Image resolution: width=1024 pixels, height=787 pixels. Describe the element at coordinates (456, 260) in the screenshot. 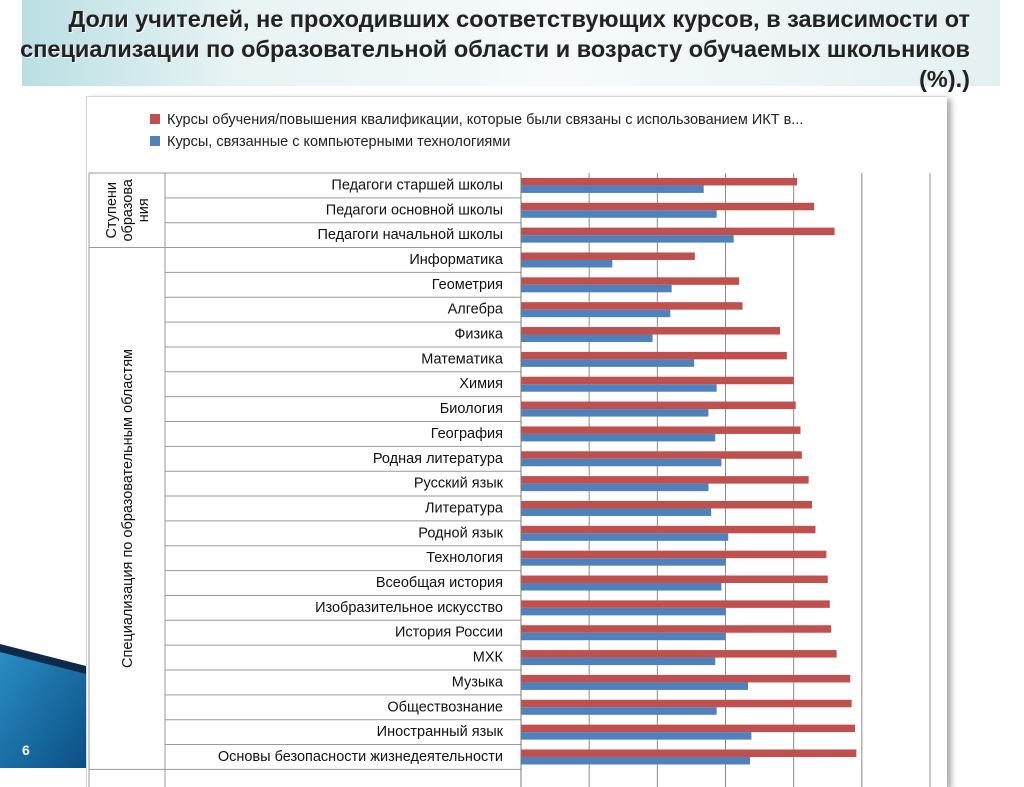

I see `category-label: Информатика` at that location.